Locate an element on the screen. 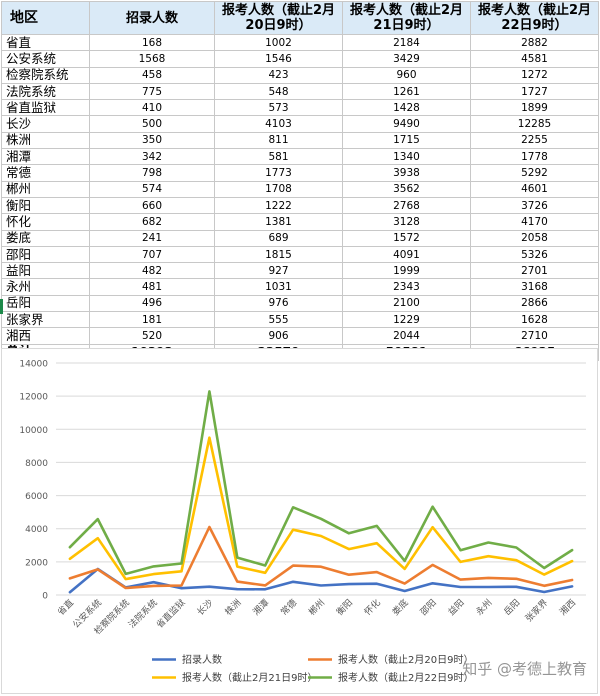  y-tick-label: 6000 is located at coordinates (36, 497).